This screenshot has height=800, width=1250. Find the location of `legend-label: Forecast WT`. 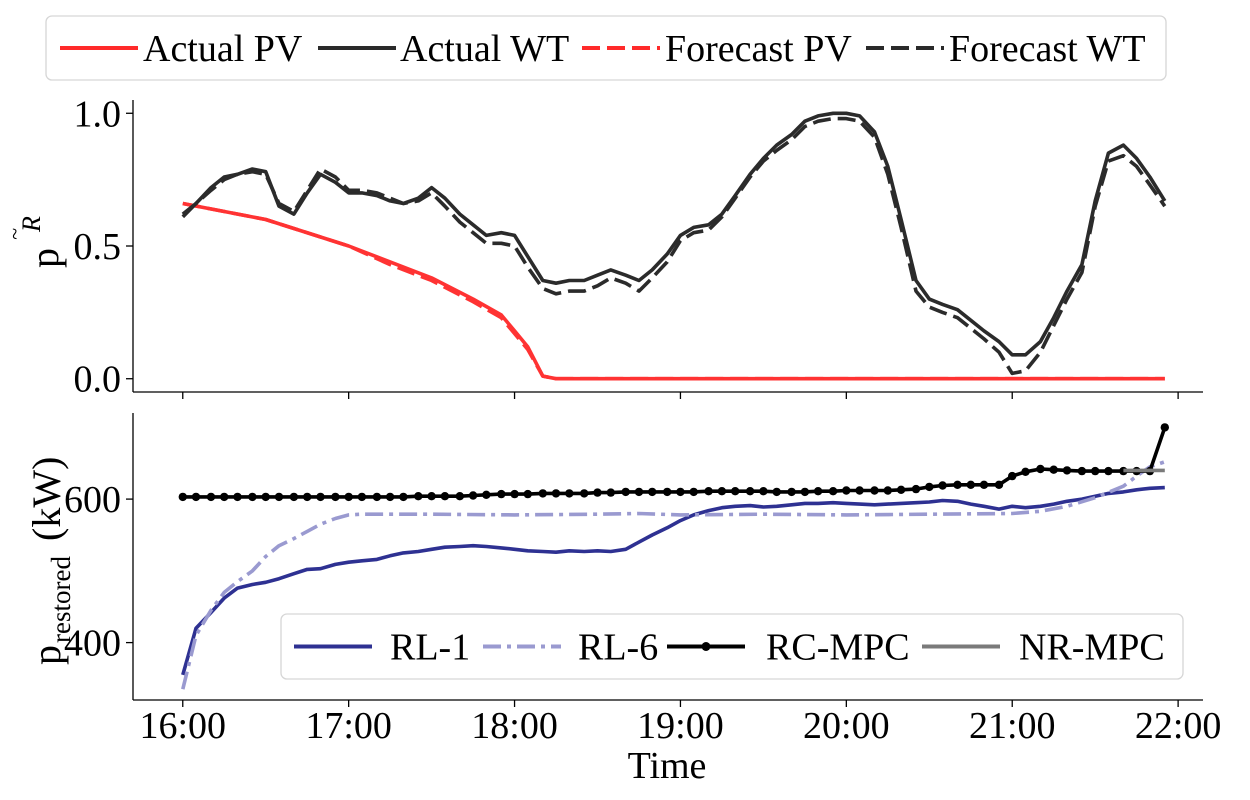

legend-label: Forecast WT is located at coordinates (1047, 49).